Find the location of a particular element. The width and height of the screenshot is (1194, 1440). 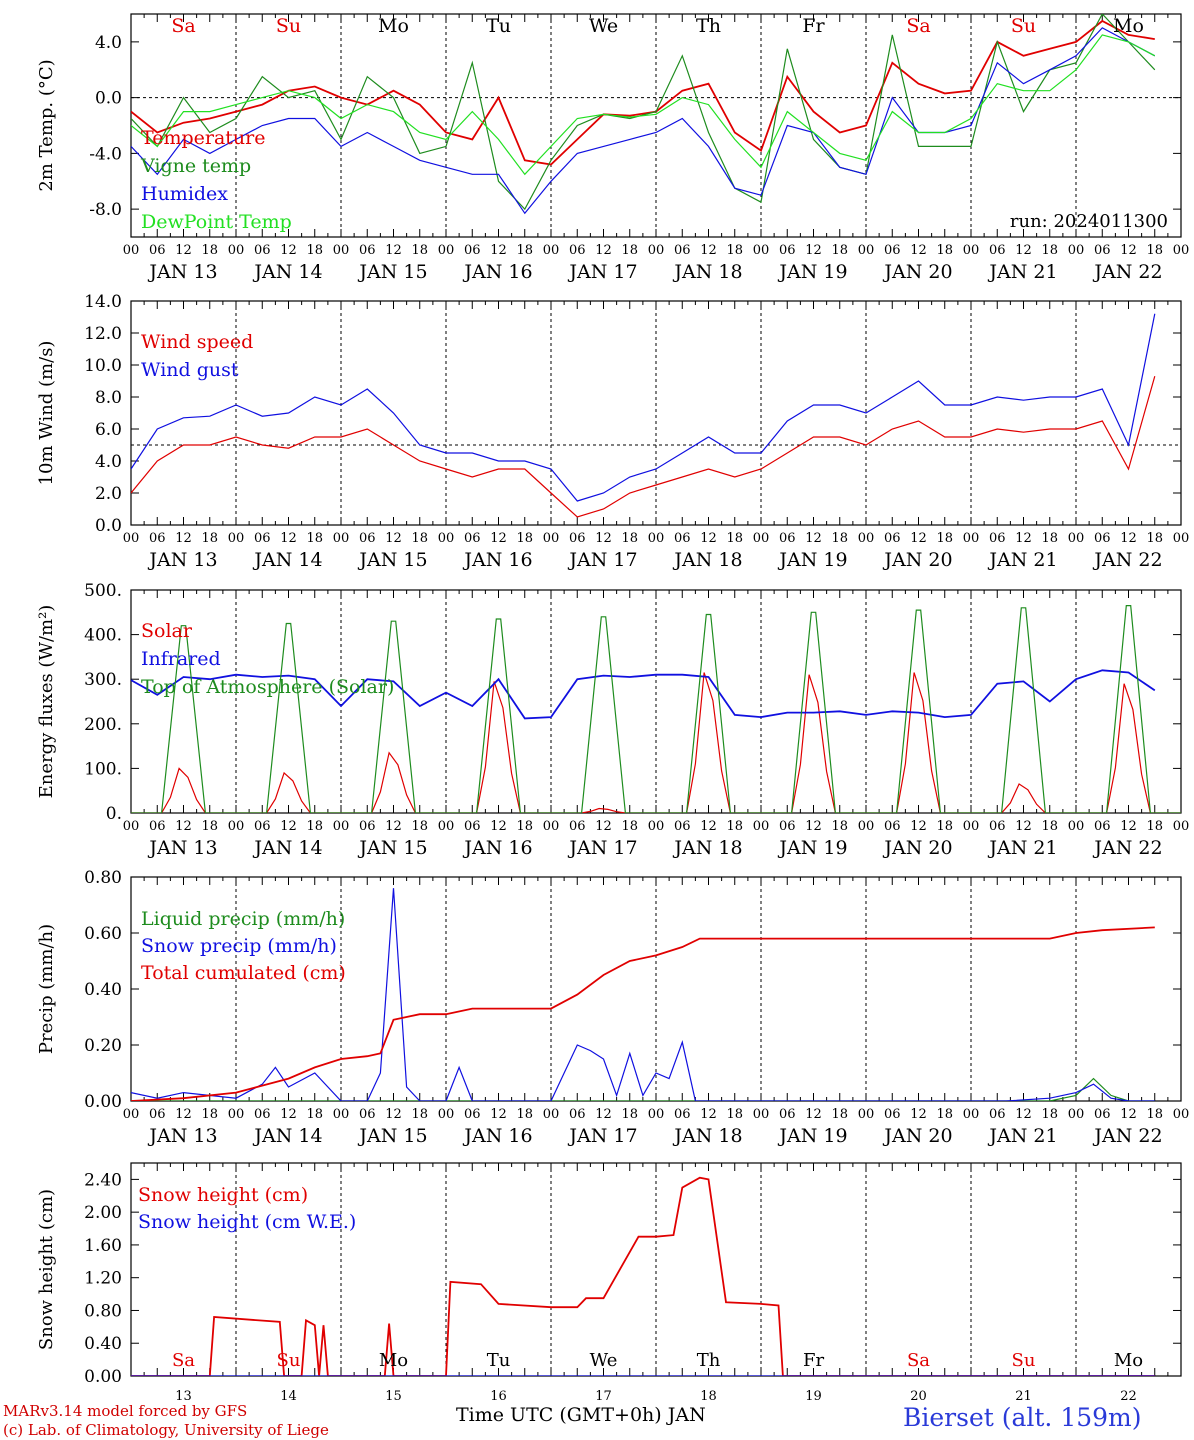

bottom-day-number: 19 is located at coordinates (813, 1396).